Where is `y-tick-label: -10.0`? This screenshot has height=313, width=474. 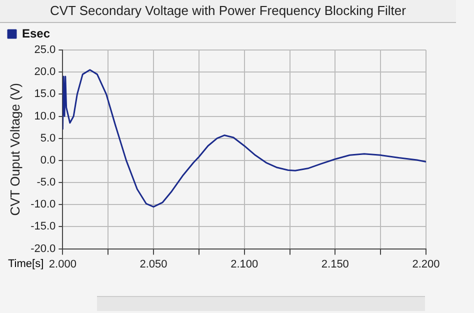 y-tick-label: -10.0 is located at coordinates (43, 204).